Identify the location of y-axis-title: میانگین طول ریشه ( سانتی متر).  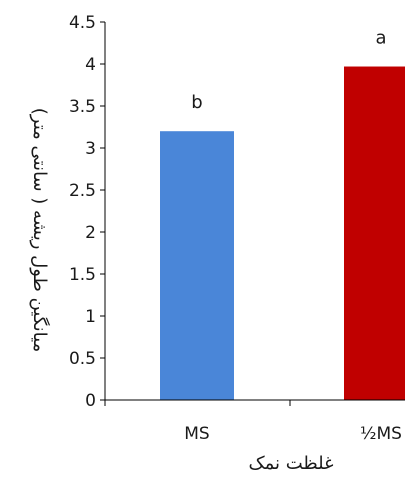
(40, 230).